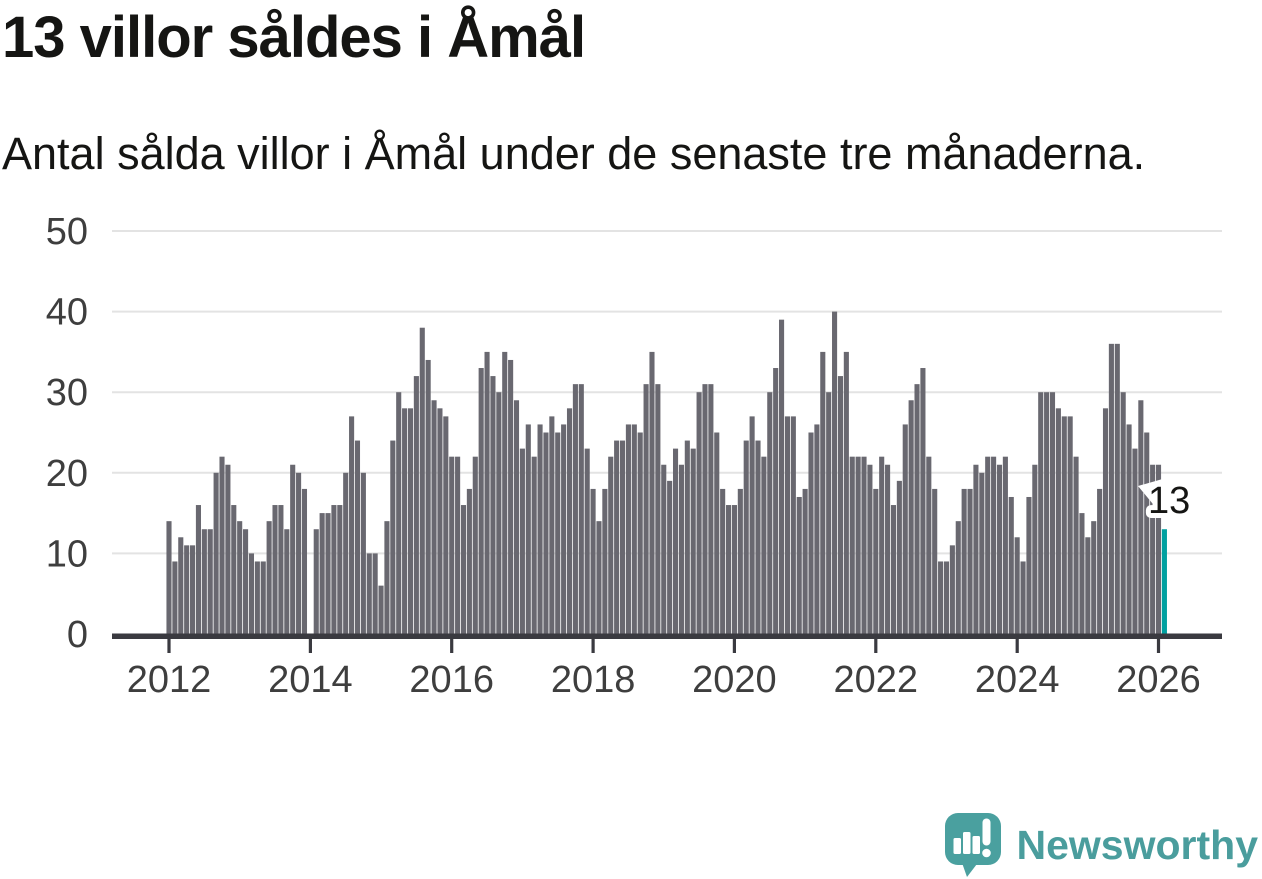 The image size is (1262, 879). I want to click on y-axis-tick-label: 10, so click(67, 554).